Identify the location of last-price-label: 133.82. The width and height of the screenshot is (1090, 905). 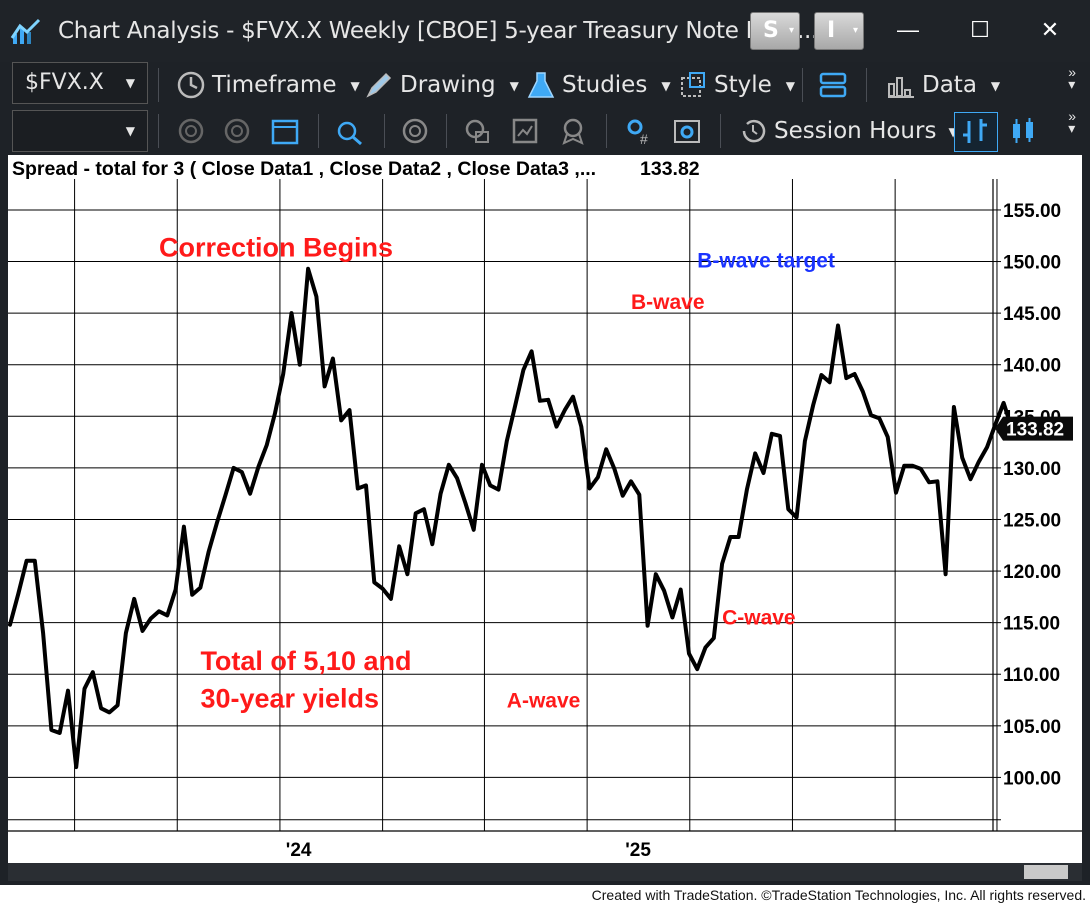
(1035, 430).